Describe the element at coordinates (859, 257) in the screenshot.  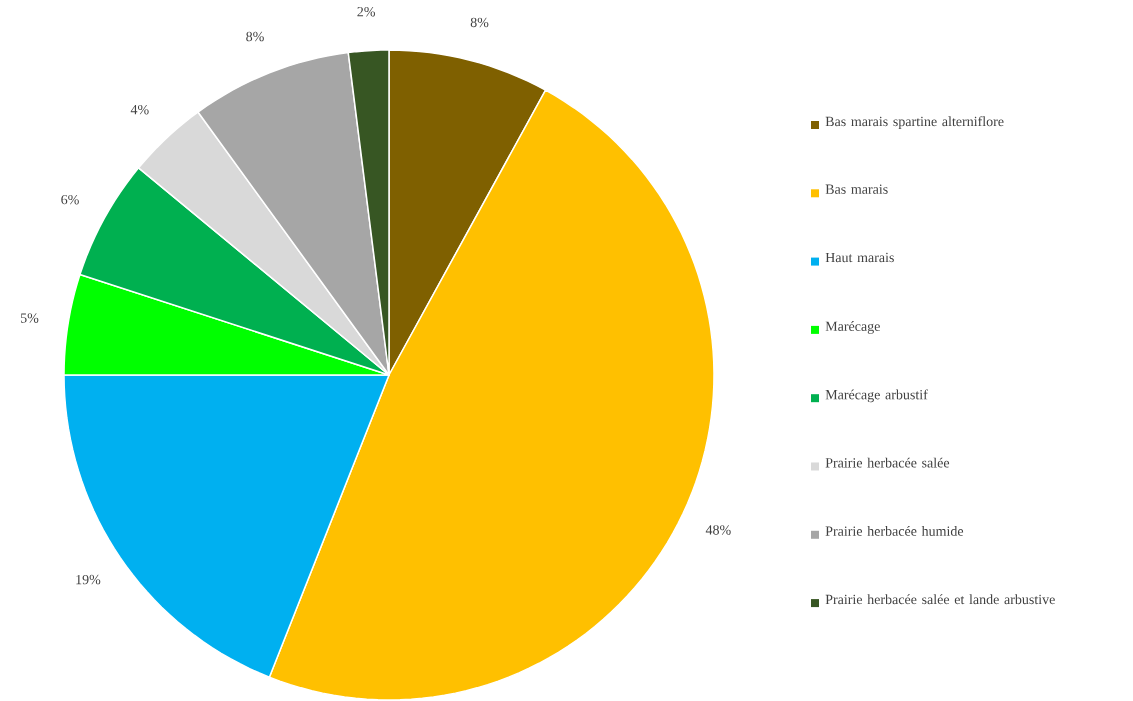
I see `legend-label: Haut marais` at that location.